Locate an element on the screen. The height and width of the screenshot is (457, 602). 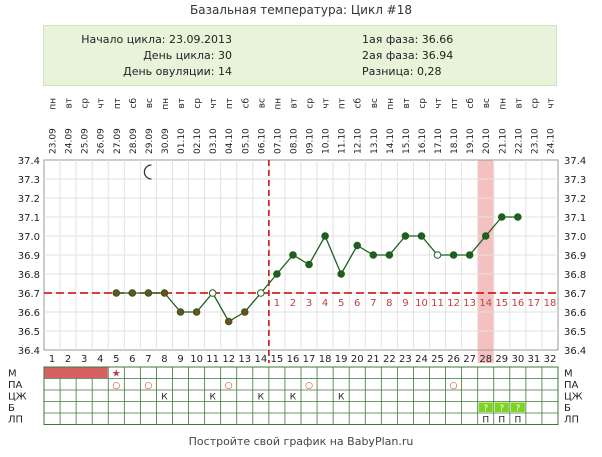
date-label: 11.10 is located at coordinates (343, 141).